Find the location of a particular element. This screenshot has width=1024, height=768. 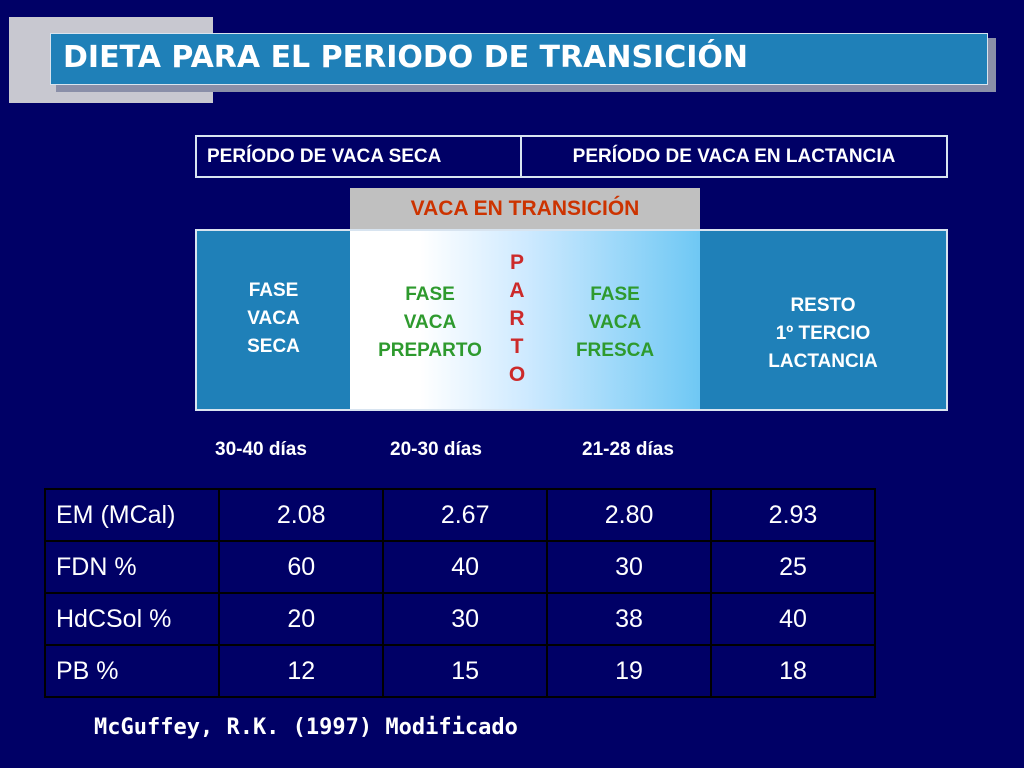

phase-rest-line: RESTO is located at coordinates (823, 305).